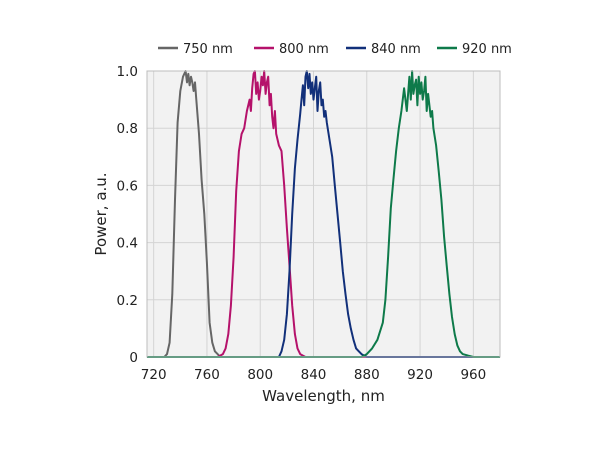 Image resolution: width=600 pixels, height=450 pixels. I want to click on x-tick-labels: 720 760 800 840 880 920 960, so click(313, 375).